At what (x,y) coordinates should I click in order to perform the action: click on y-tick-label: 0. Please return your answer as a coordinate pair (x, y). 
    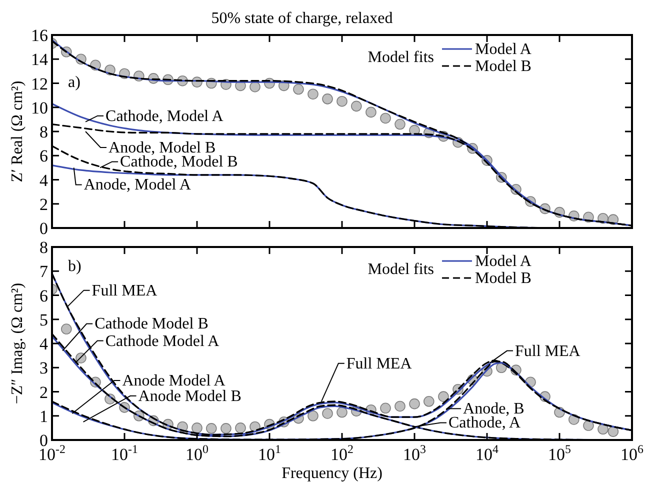
    Looking at the image, I should click on (44, 228).